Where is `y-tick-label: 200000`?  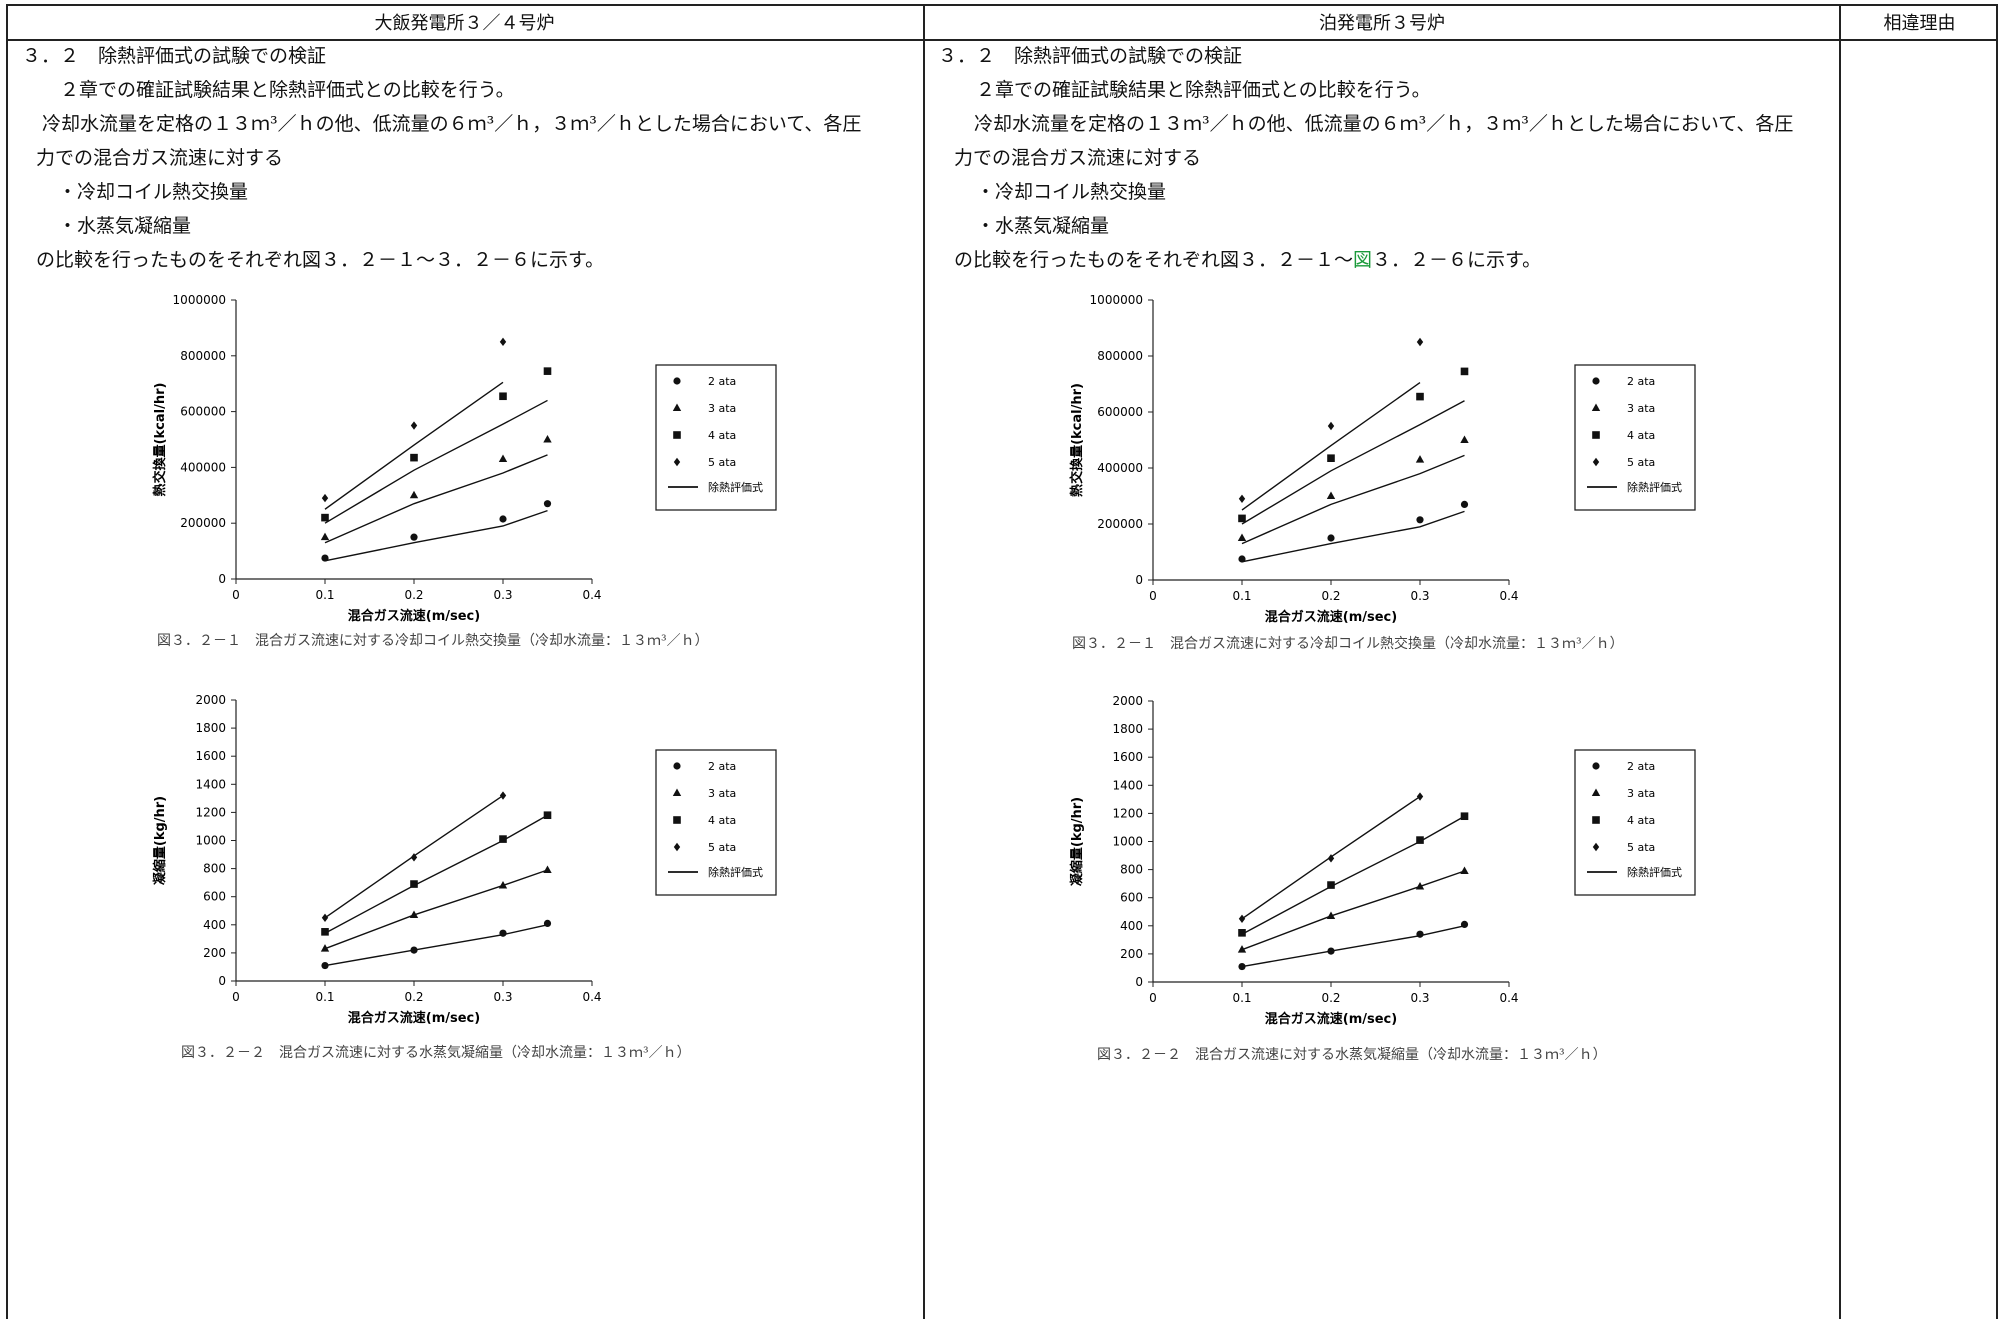 y-tick-label: 200000 is located at coordinates (203, 523).